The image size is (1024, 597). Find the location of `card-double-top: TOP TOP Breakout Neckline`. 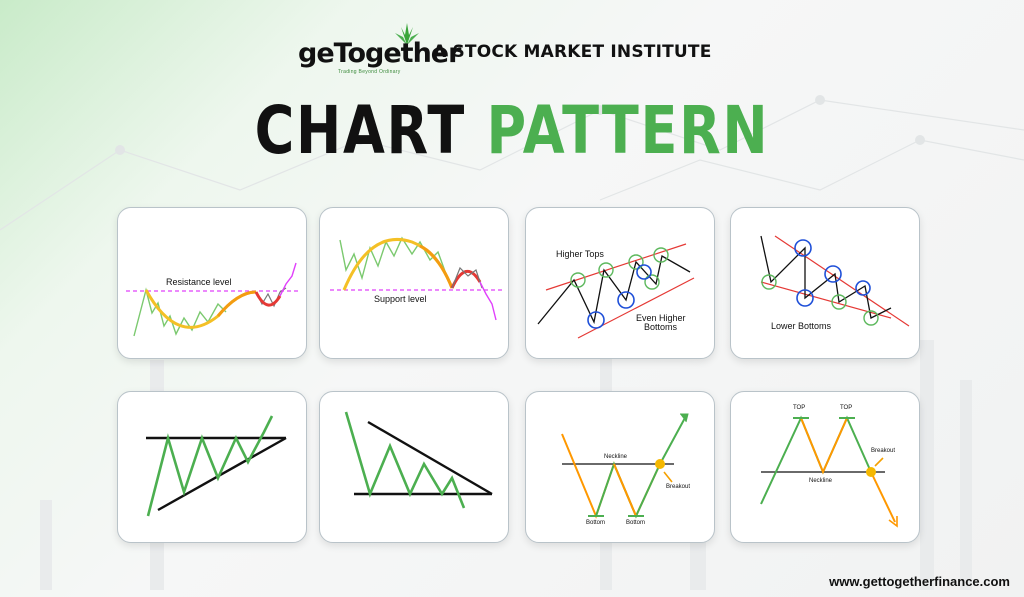

card-double-top: TOP TOP Breakout Neckline is located at coordinates (825, 467).